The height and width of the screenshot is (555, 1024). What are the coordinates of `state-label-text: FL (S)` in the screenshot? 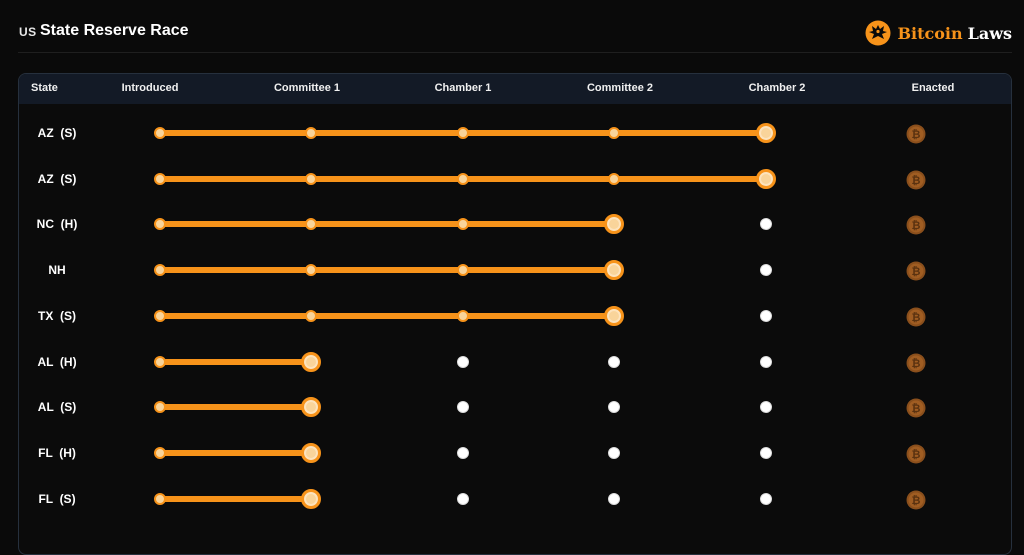 It's located at (57, 498).